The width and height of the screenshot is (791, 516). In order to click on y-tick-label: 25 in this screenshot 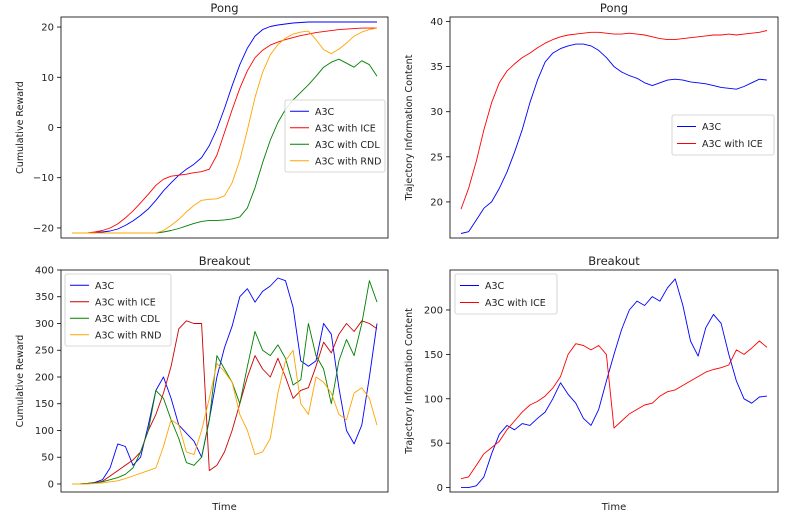, I will do `click(436, 157)`.